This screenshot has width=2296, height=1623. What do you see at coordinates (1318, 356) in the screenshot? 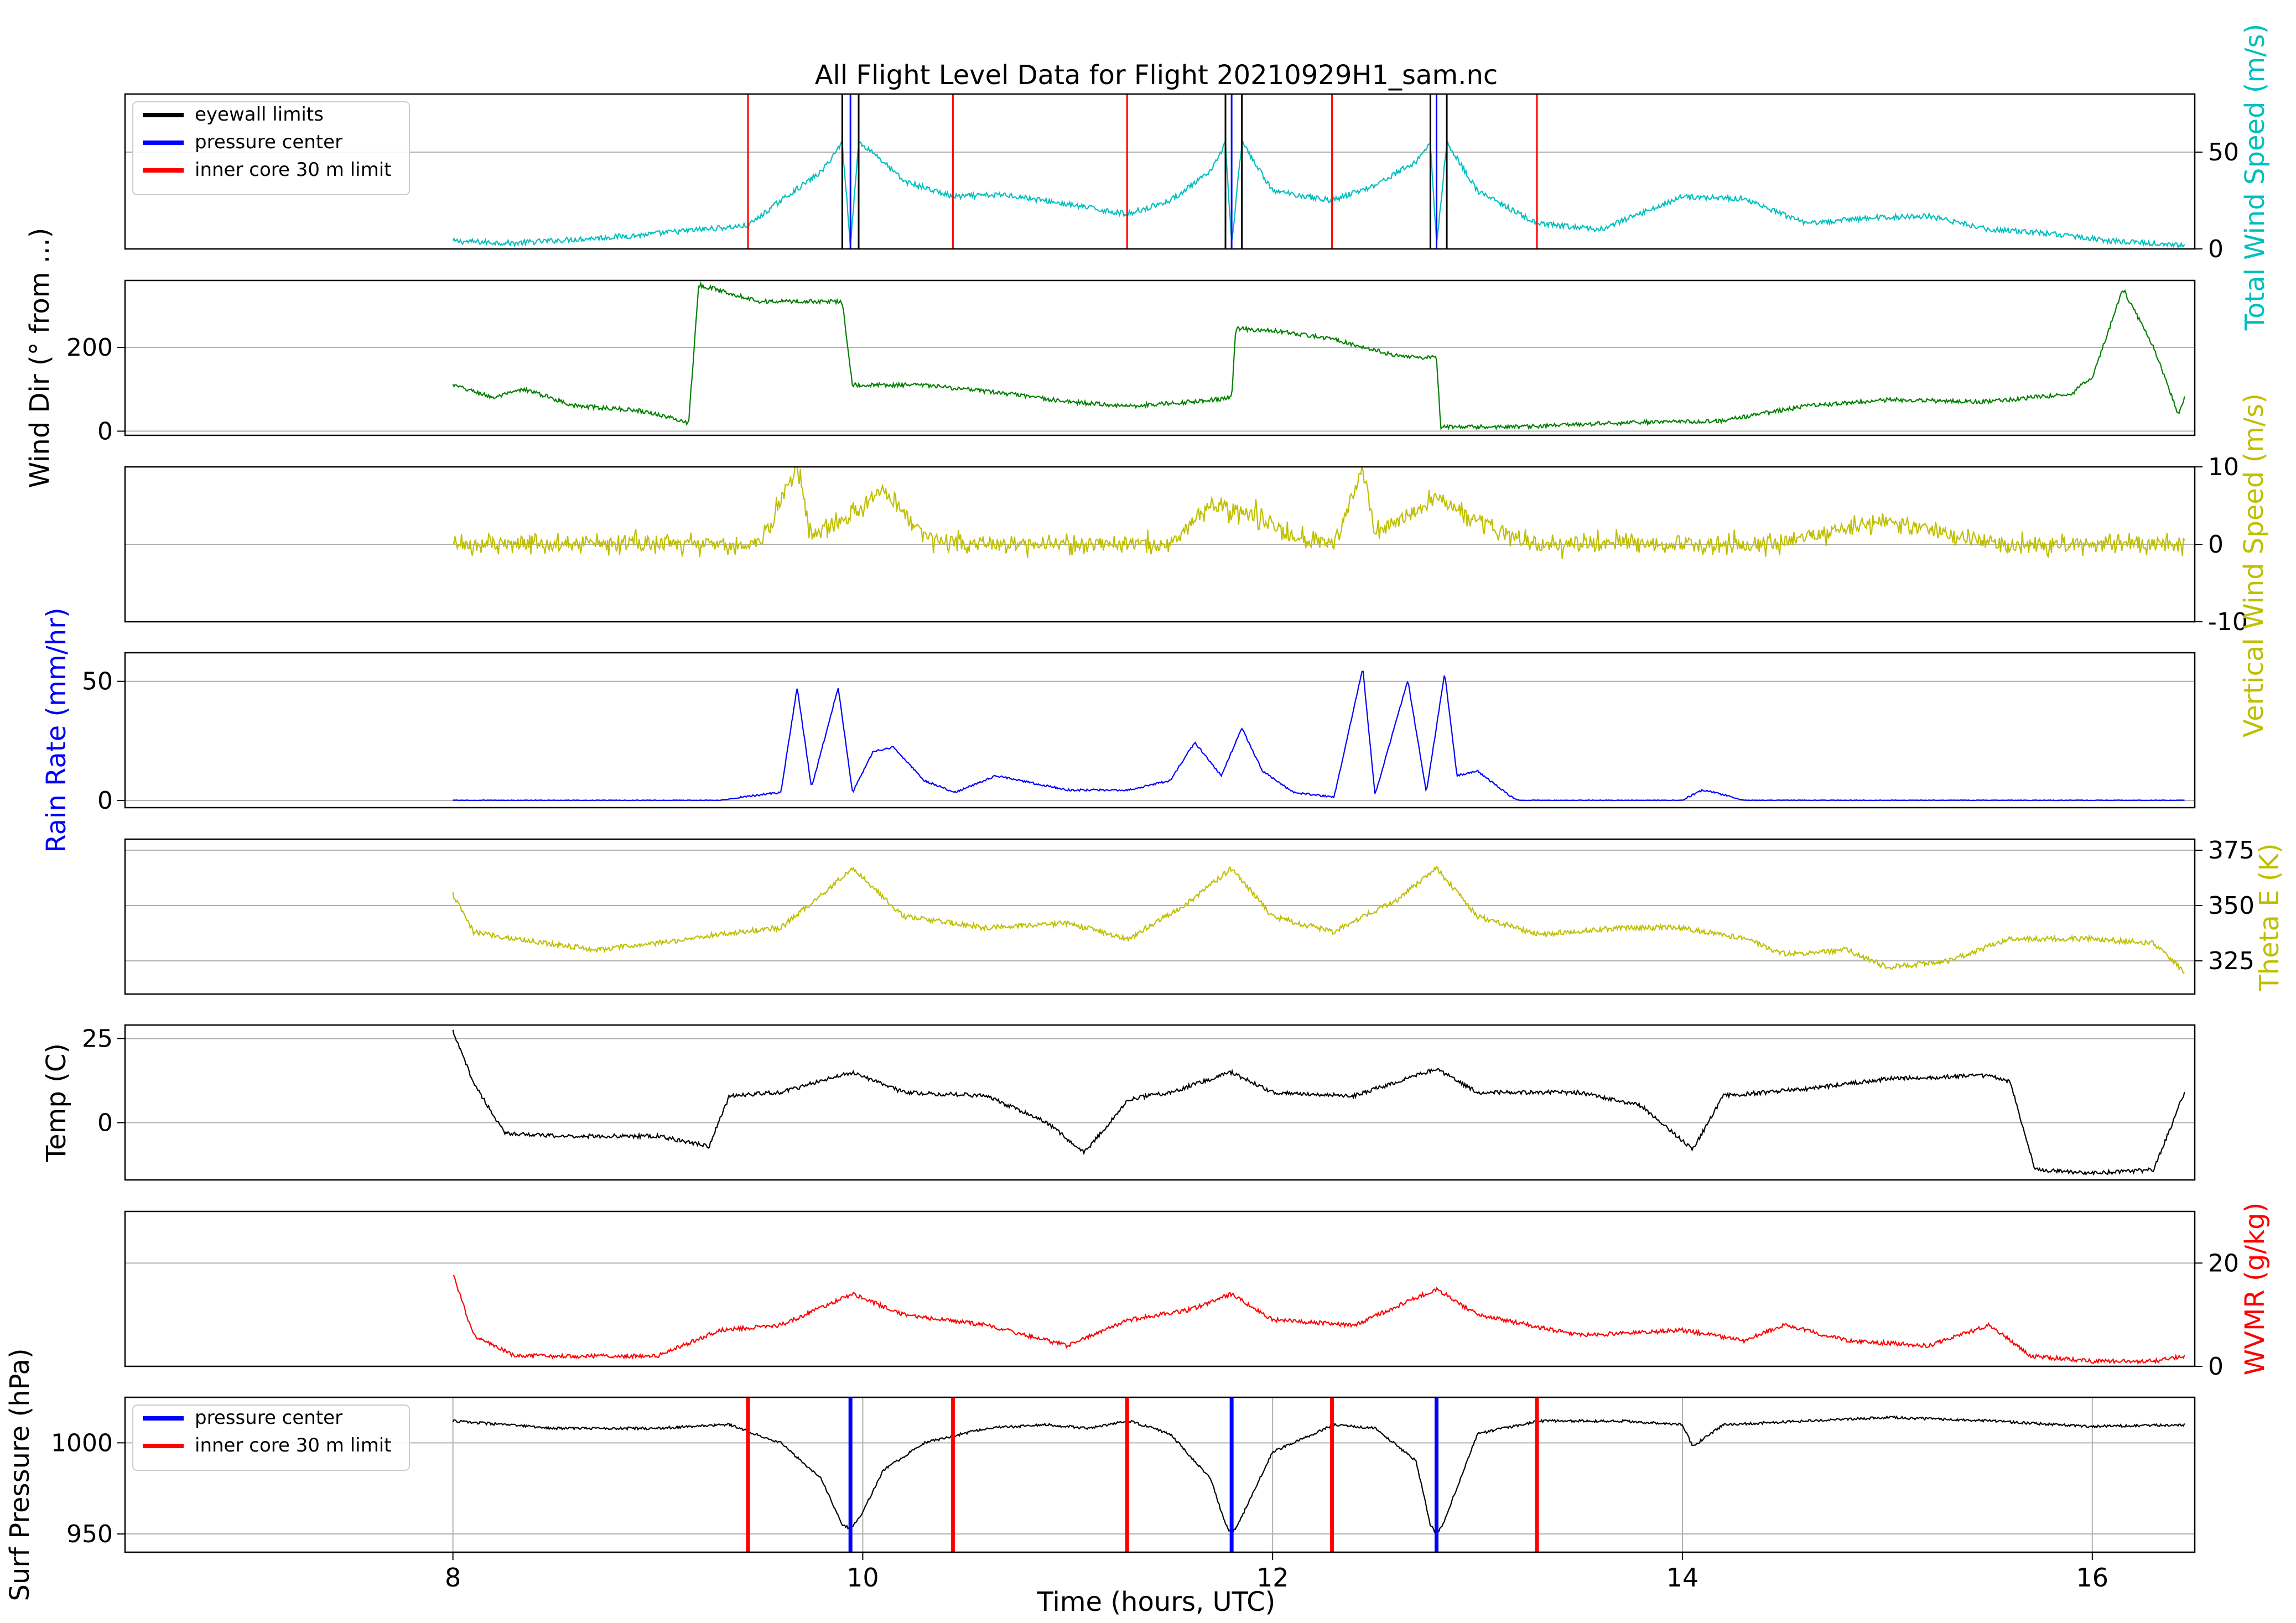
I see `series-line-wind_dir` at bounding box center [1318, 356].